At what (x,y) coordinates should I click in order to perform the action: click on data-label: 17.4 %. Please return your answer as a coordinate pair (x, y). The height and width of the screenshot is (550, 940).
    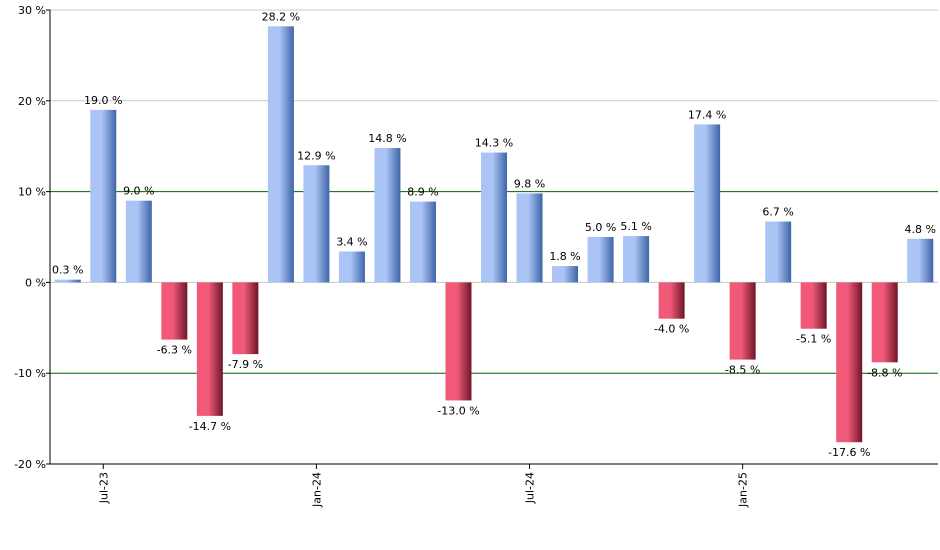
    Looking at the image, I should click on (707, 114).